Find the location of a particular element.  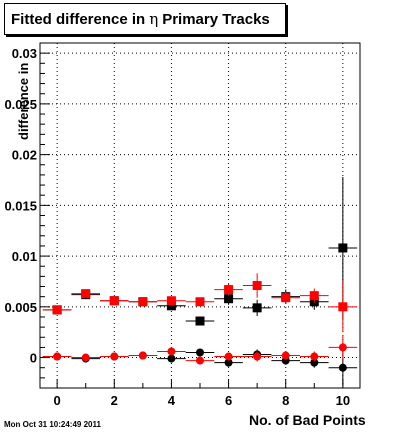

y-tick-label: 0.01 is located at coordinates (24, 256).